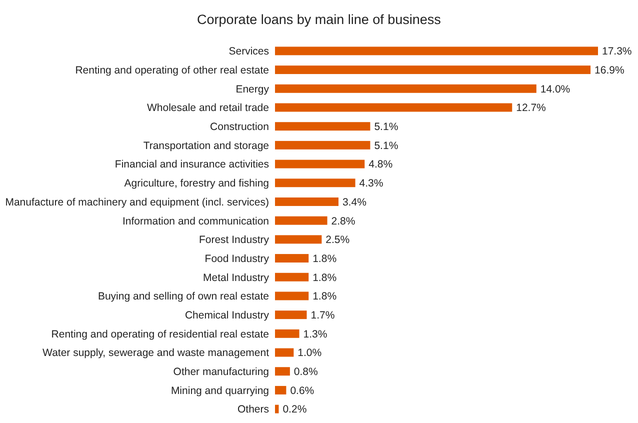 This screenshot has width=638, height=423. Describe the element at coordinates (208, 108) in the screenshot. I see `y-tick-label: Wholesale and retail trade` at that location.